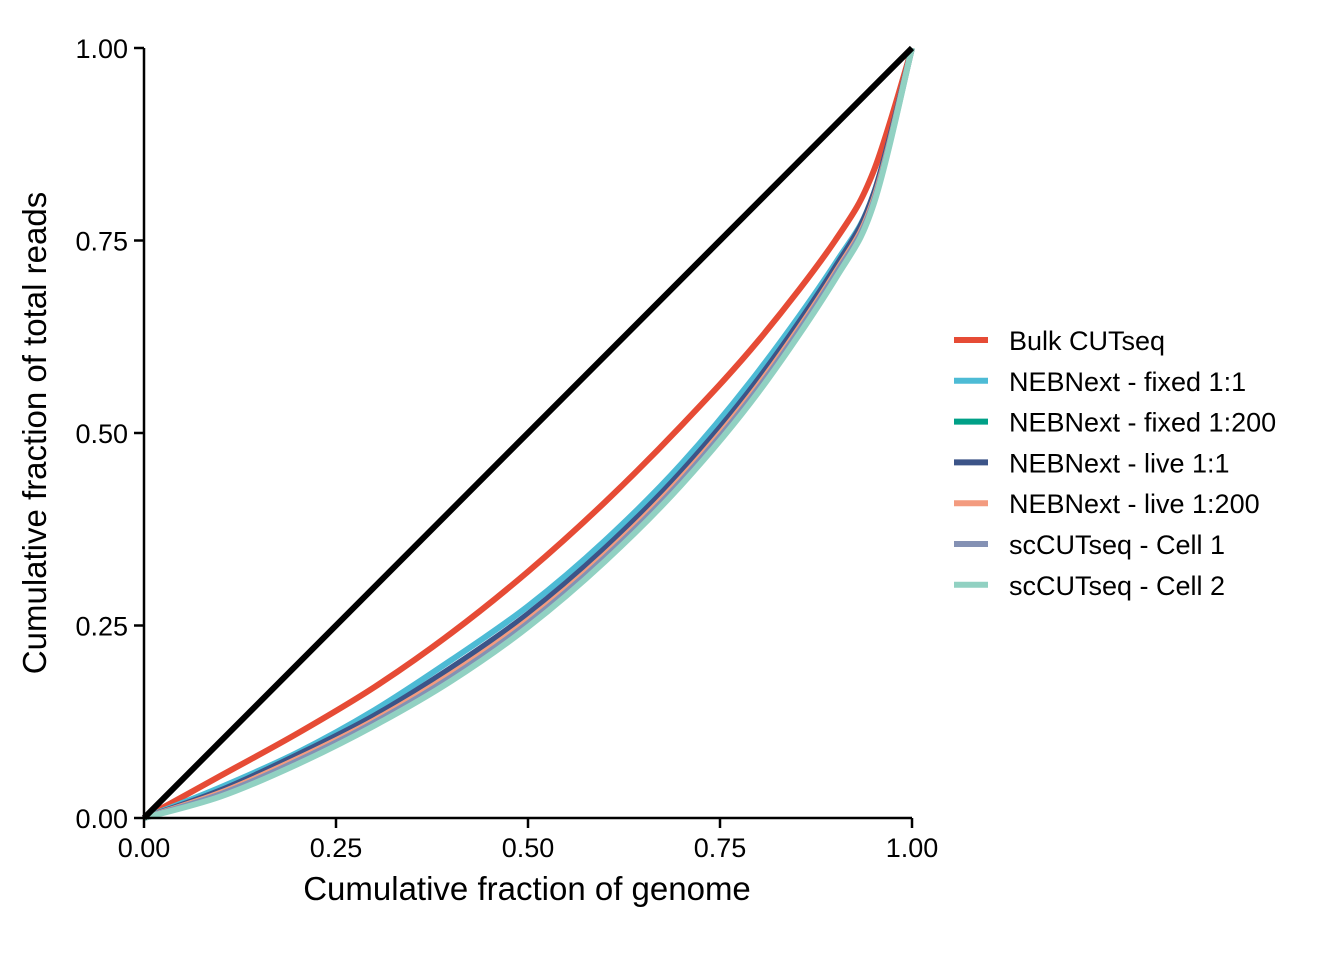 This screenshot has width=1344, height=960. Describe the element at coordinates (720, 848) in the screenshot. I see `x-tick-label: 0.75` at that location.